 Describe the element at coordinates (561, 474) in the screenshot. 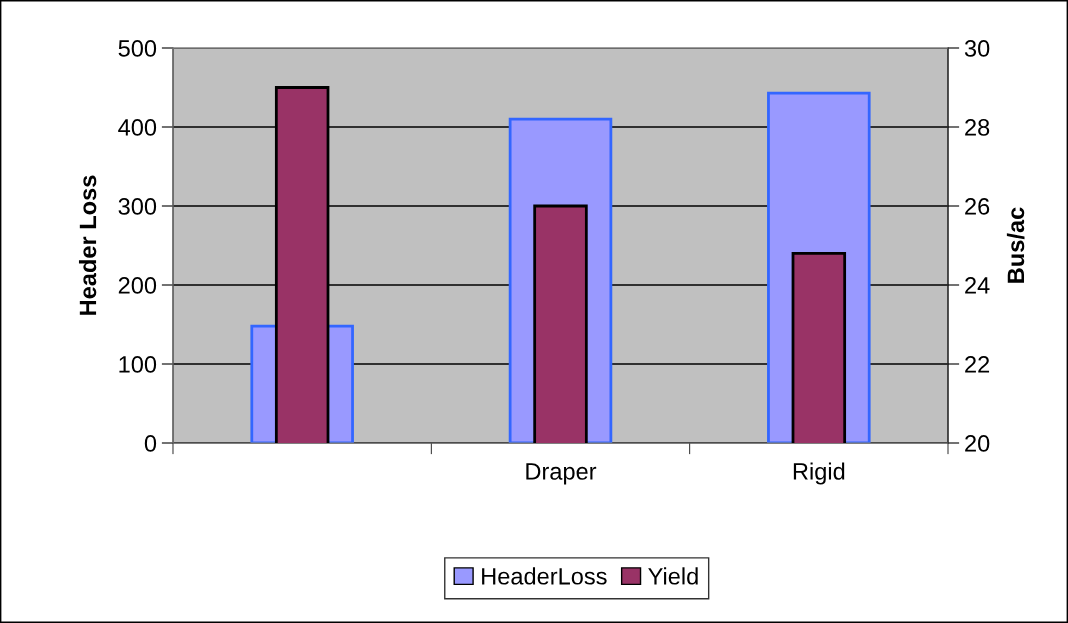

I see `x-tick-label: Draper` at that location.